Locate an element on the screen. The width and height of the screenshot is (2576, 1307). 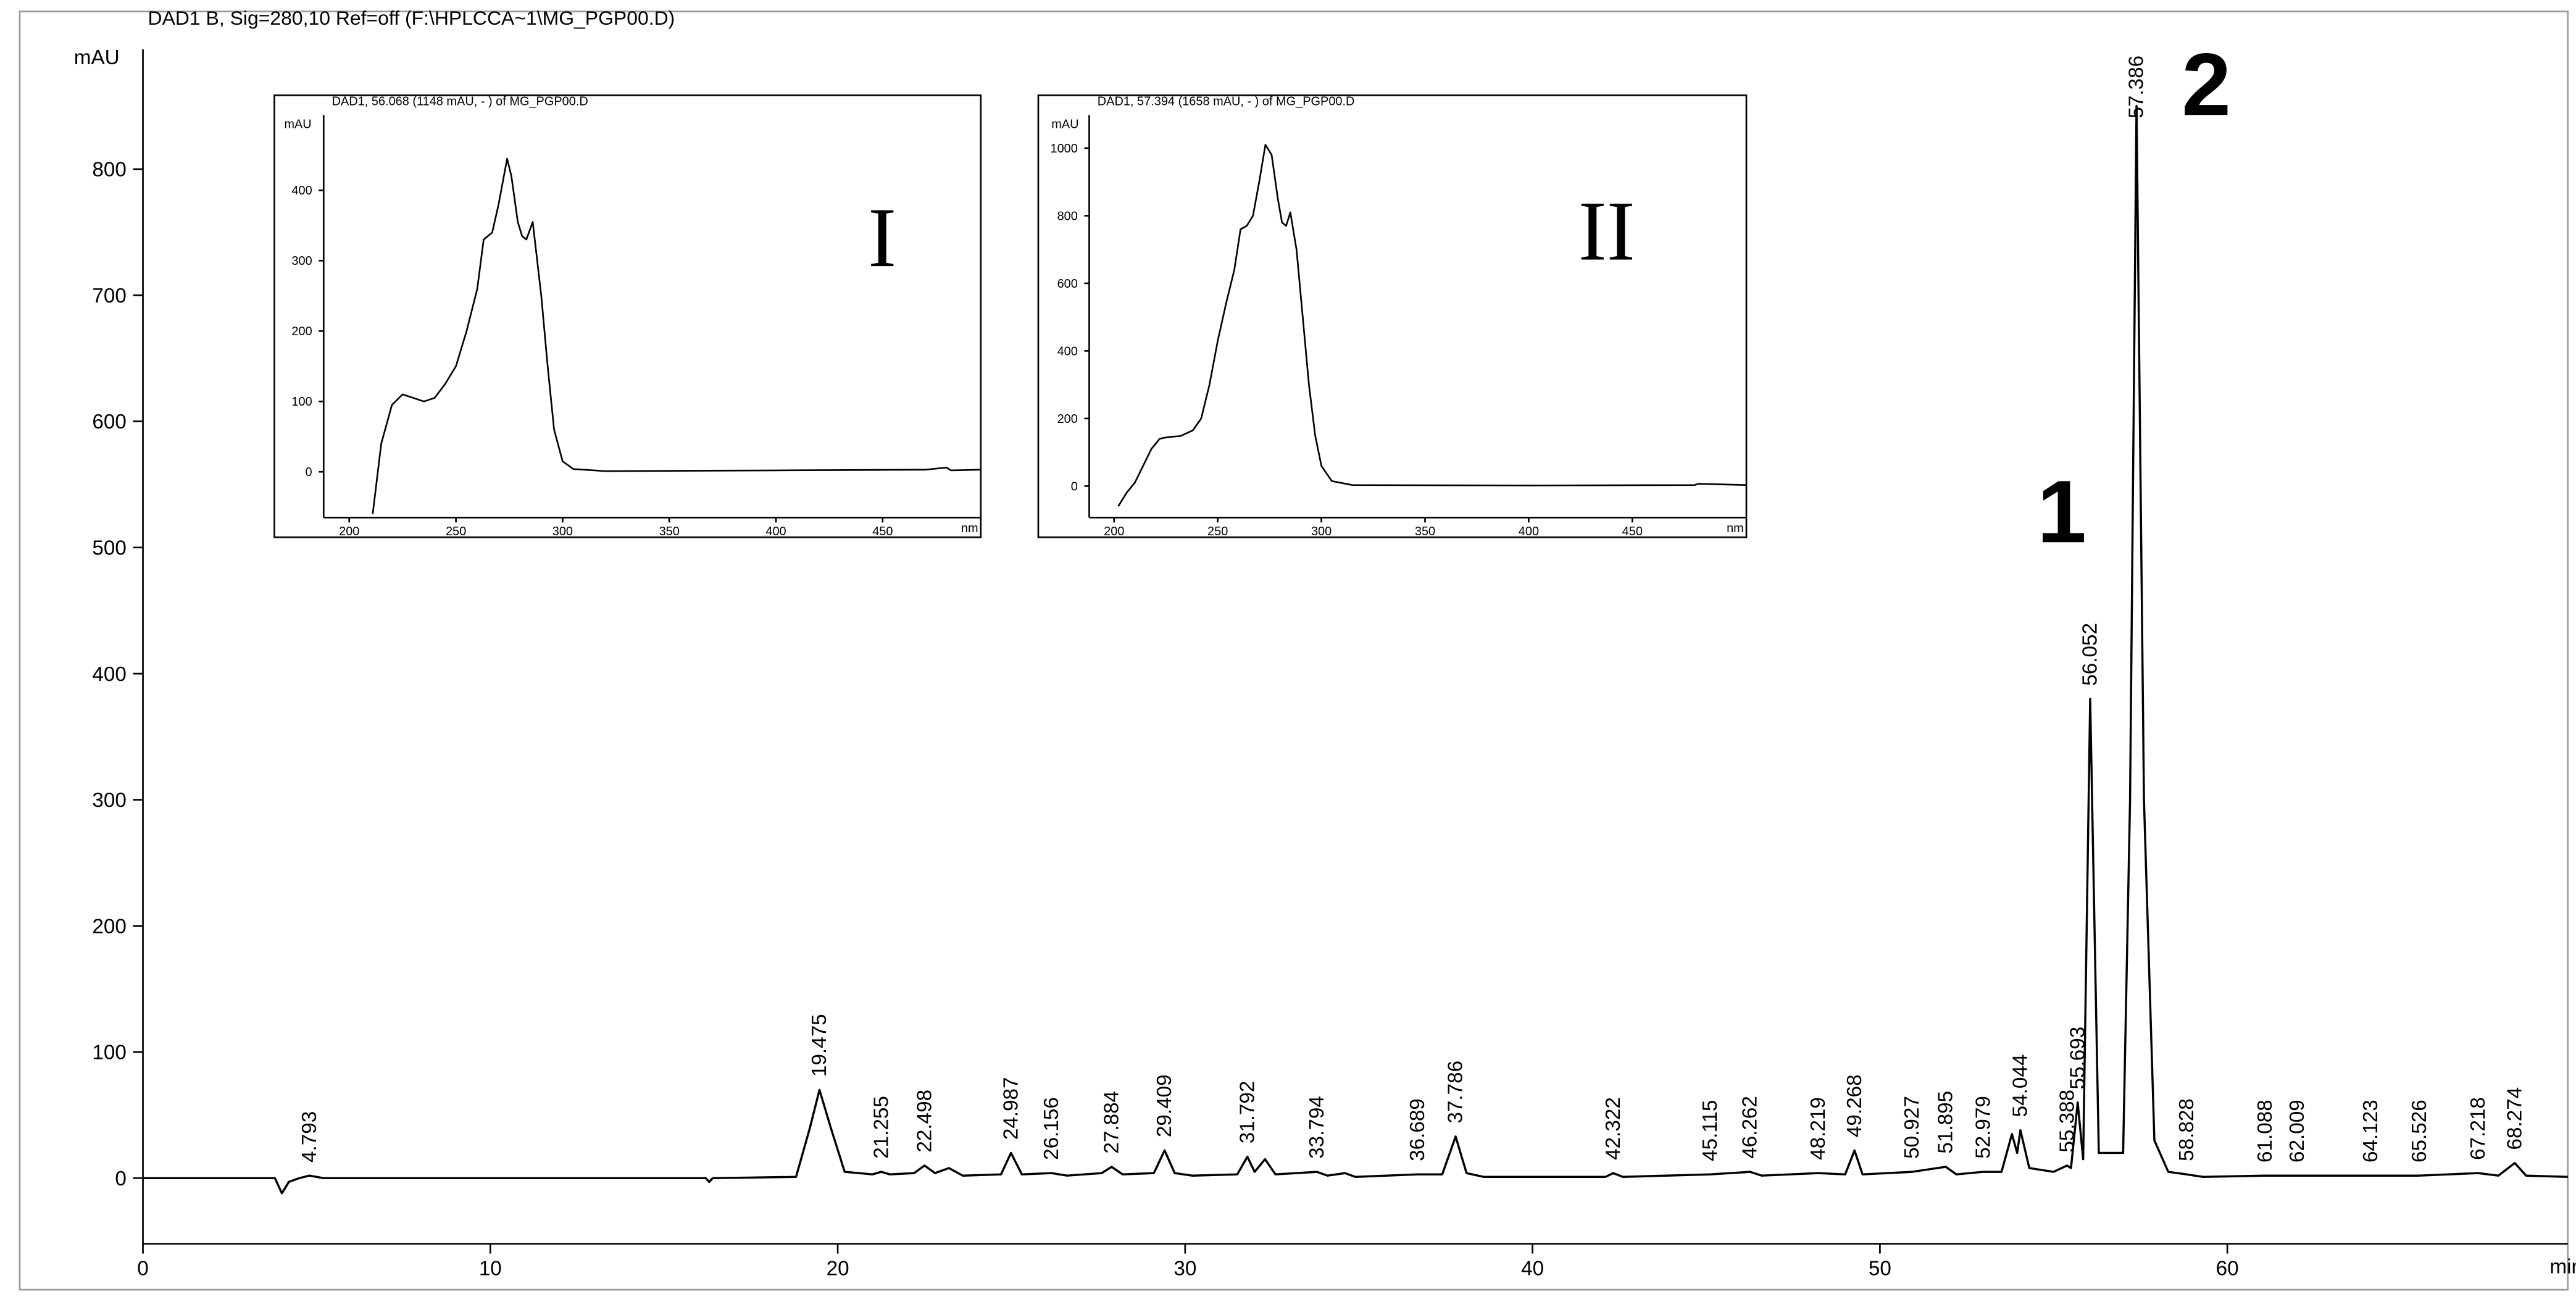
x-tick-label: 60 is located at coordinates (2227, 1268).